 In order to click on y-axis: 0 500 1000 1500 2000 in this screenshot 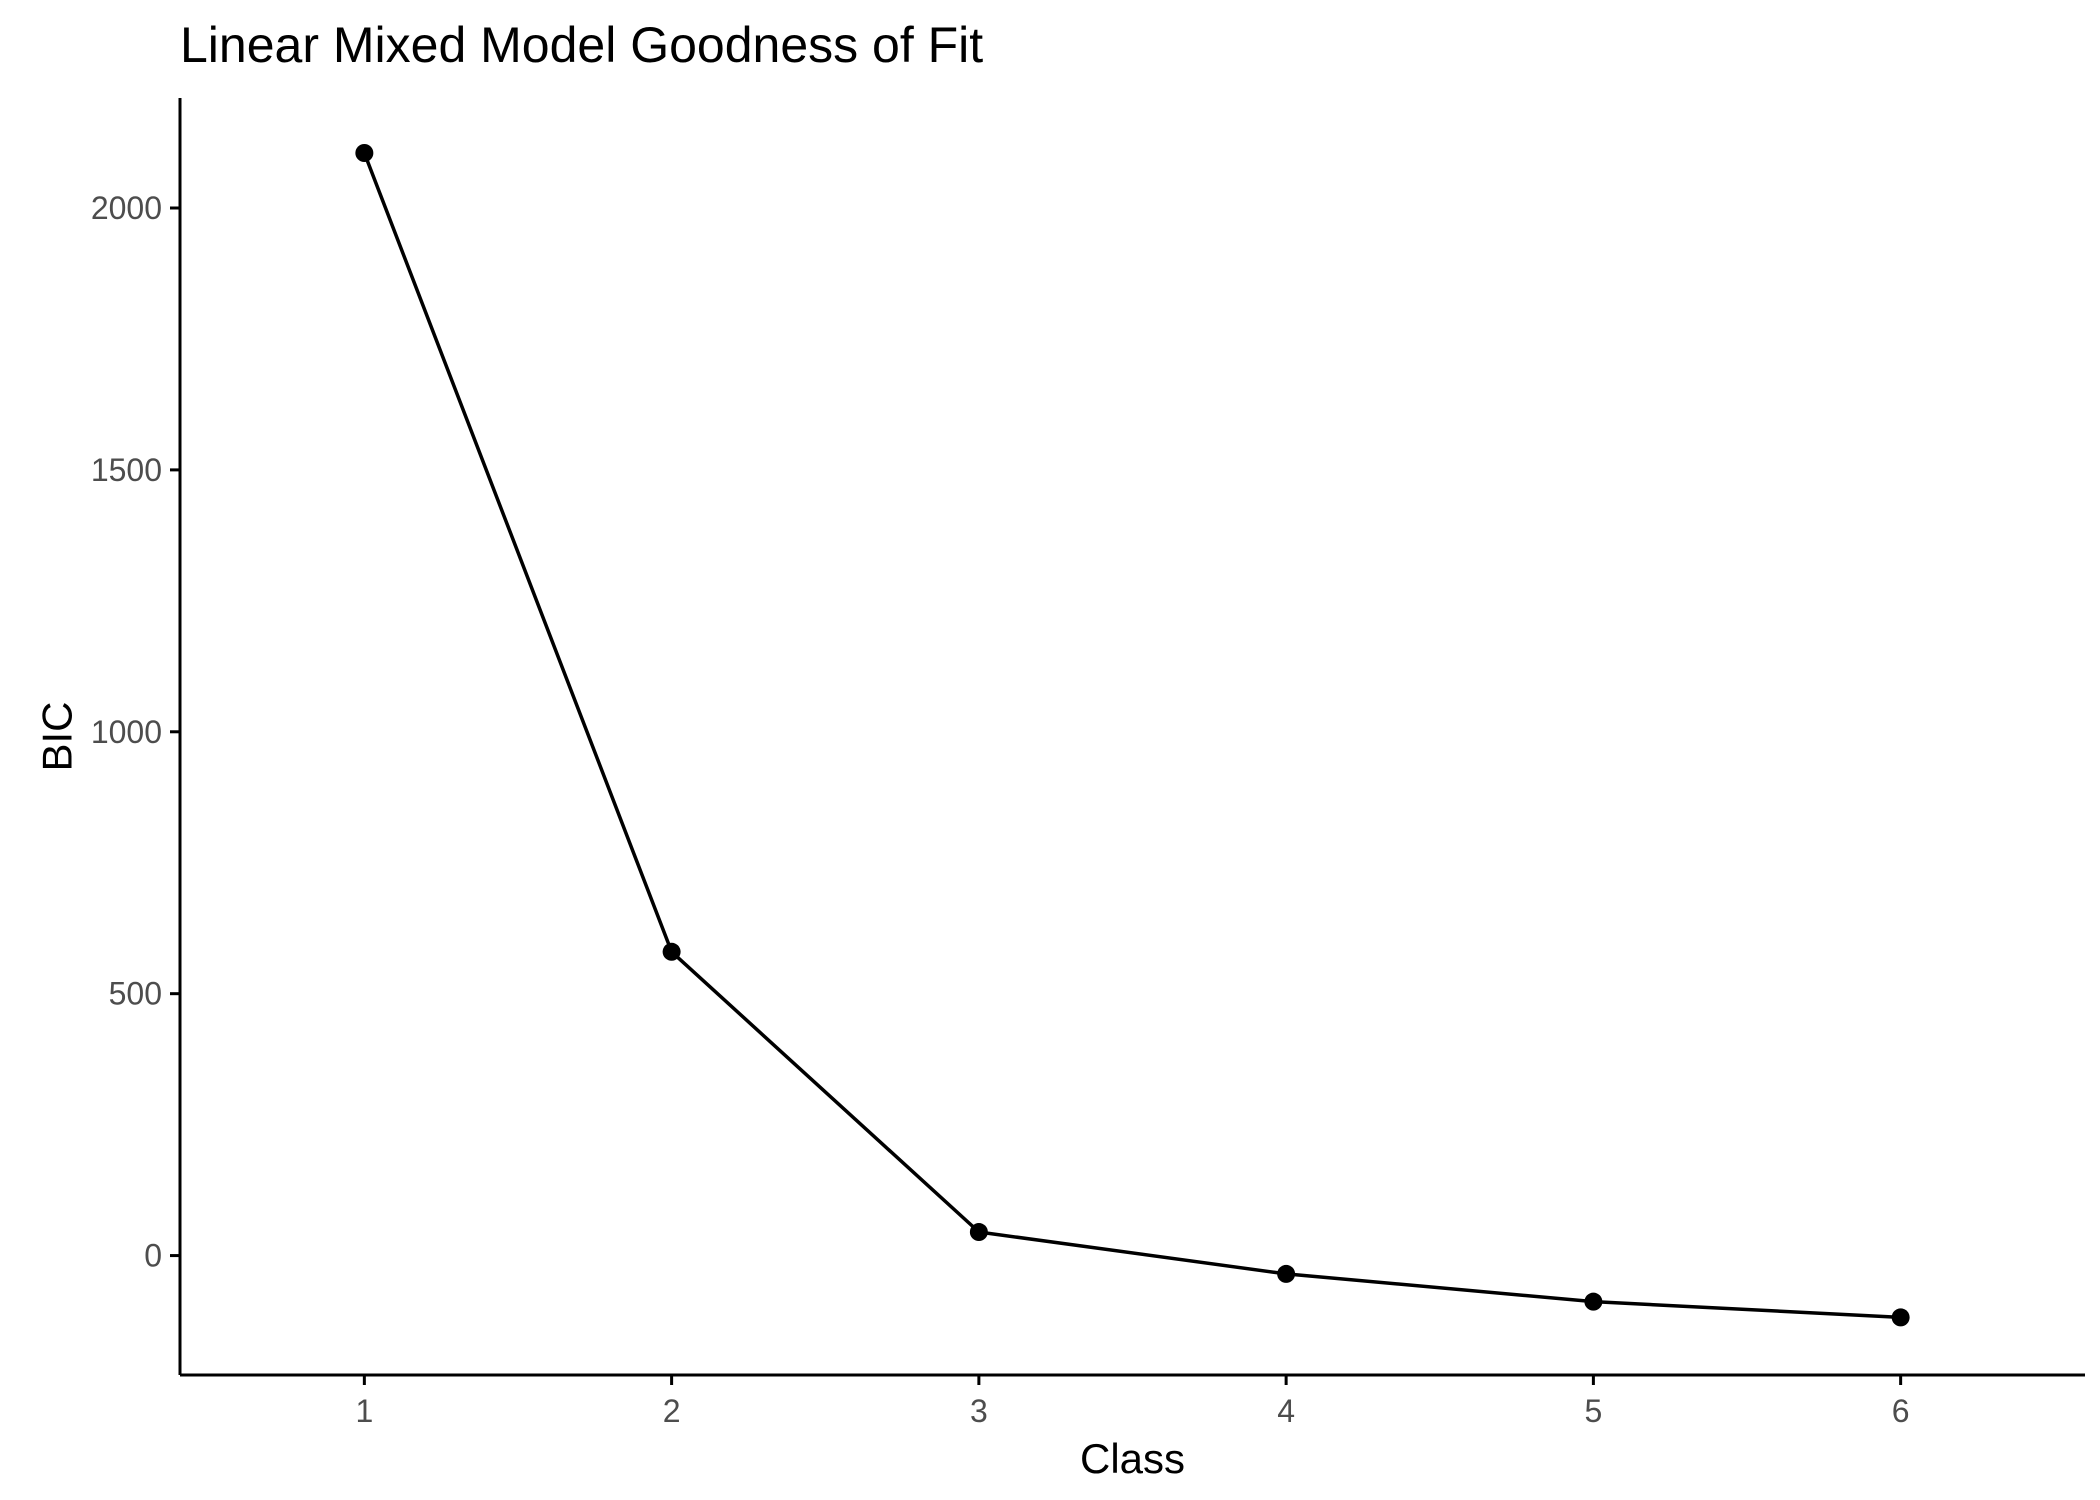, I will do `click(135, 732)`.